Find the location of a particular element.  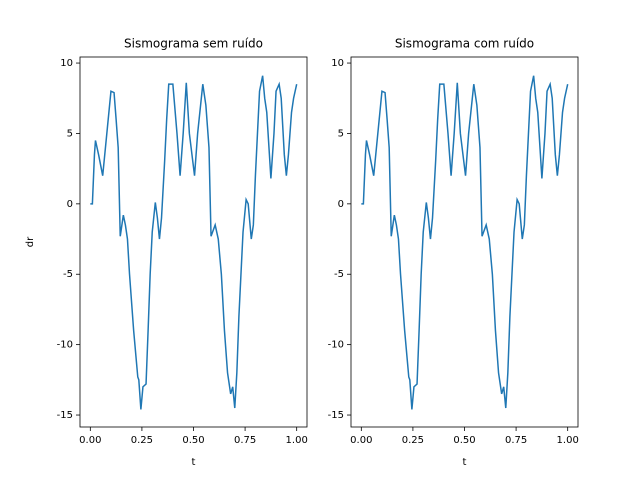

chart-title: Sismograma com ruído is located at coordinates (464, 44).